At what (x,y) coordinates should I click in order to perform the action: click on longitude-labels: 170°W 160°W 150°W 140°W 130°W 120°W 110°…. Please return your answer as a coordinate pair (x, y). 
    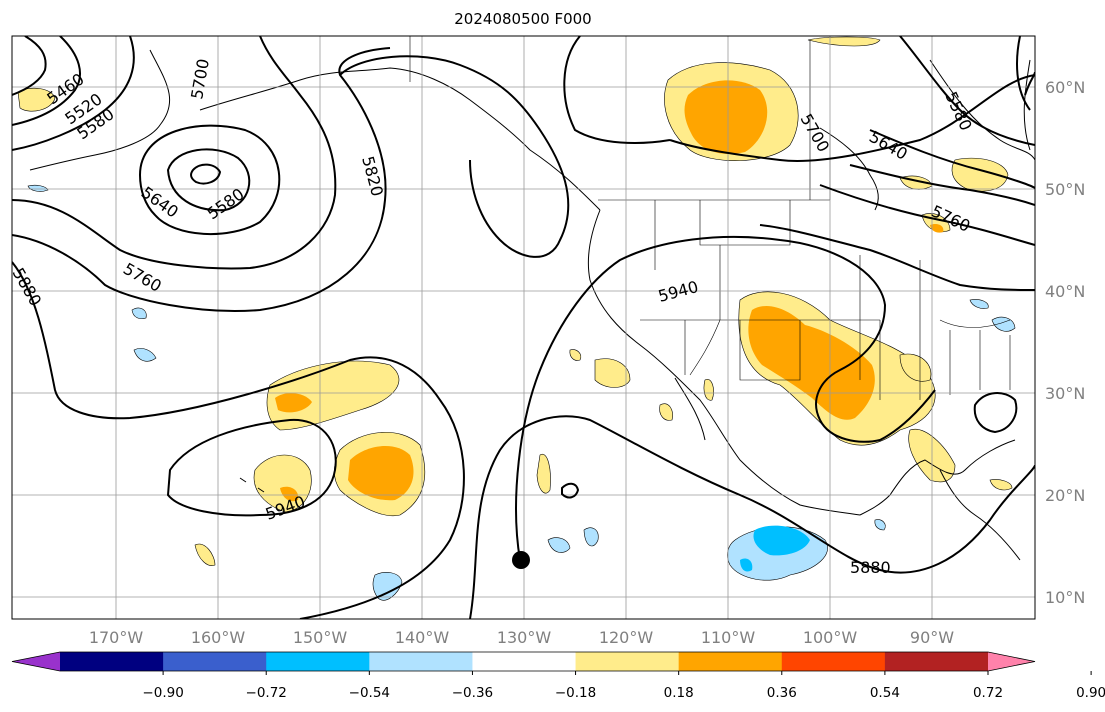
    Looking at the image, I should click on (521, 637).